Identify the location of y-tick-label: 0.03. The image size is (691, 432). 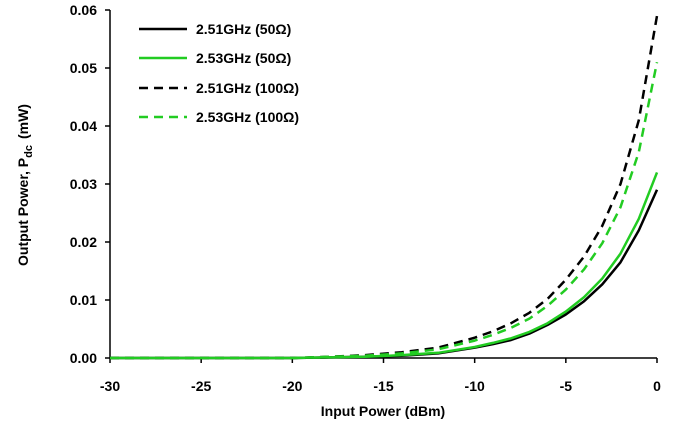
(83, 184).